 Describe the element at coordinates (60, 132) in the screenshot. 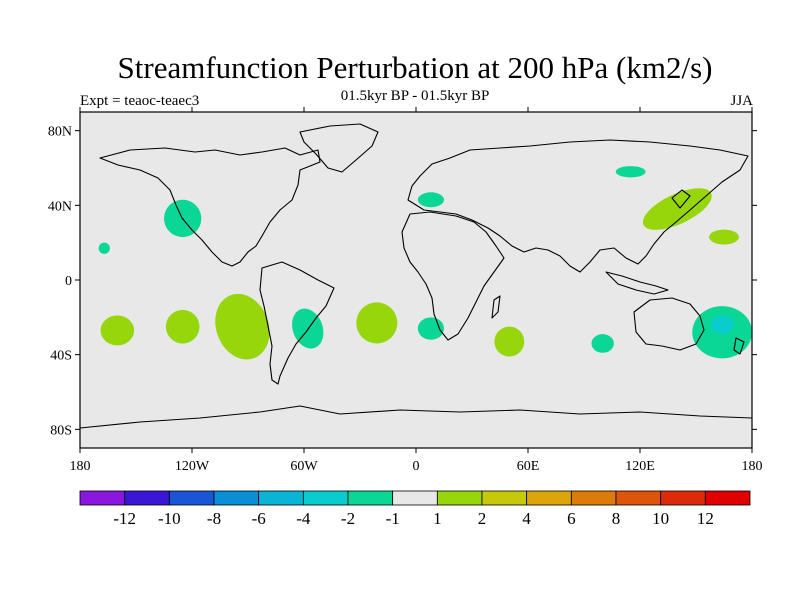

I see `lat-tick-label: 80N` at that location.